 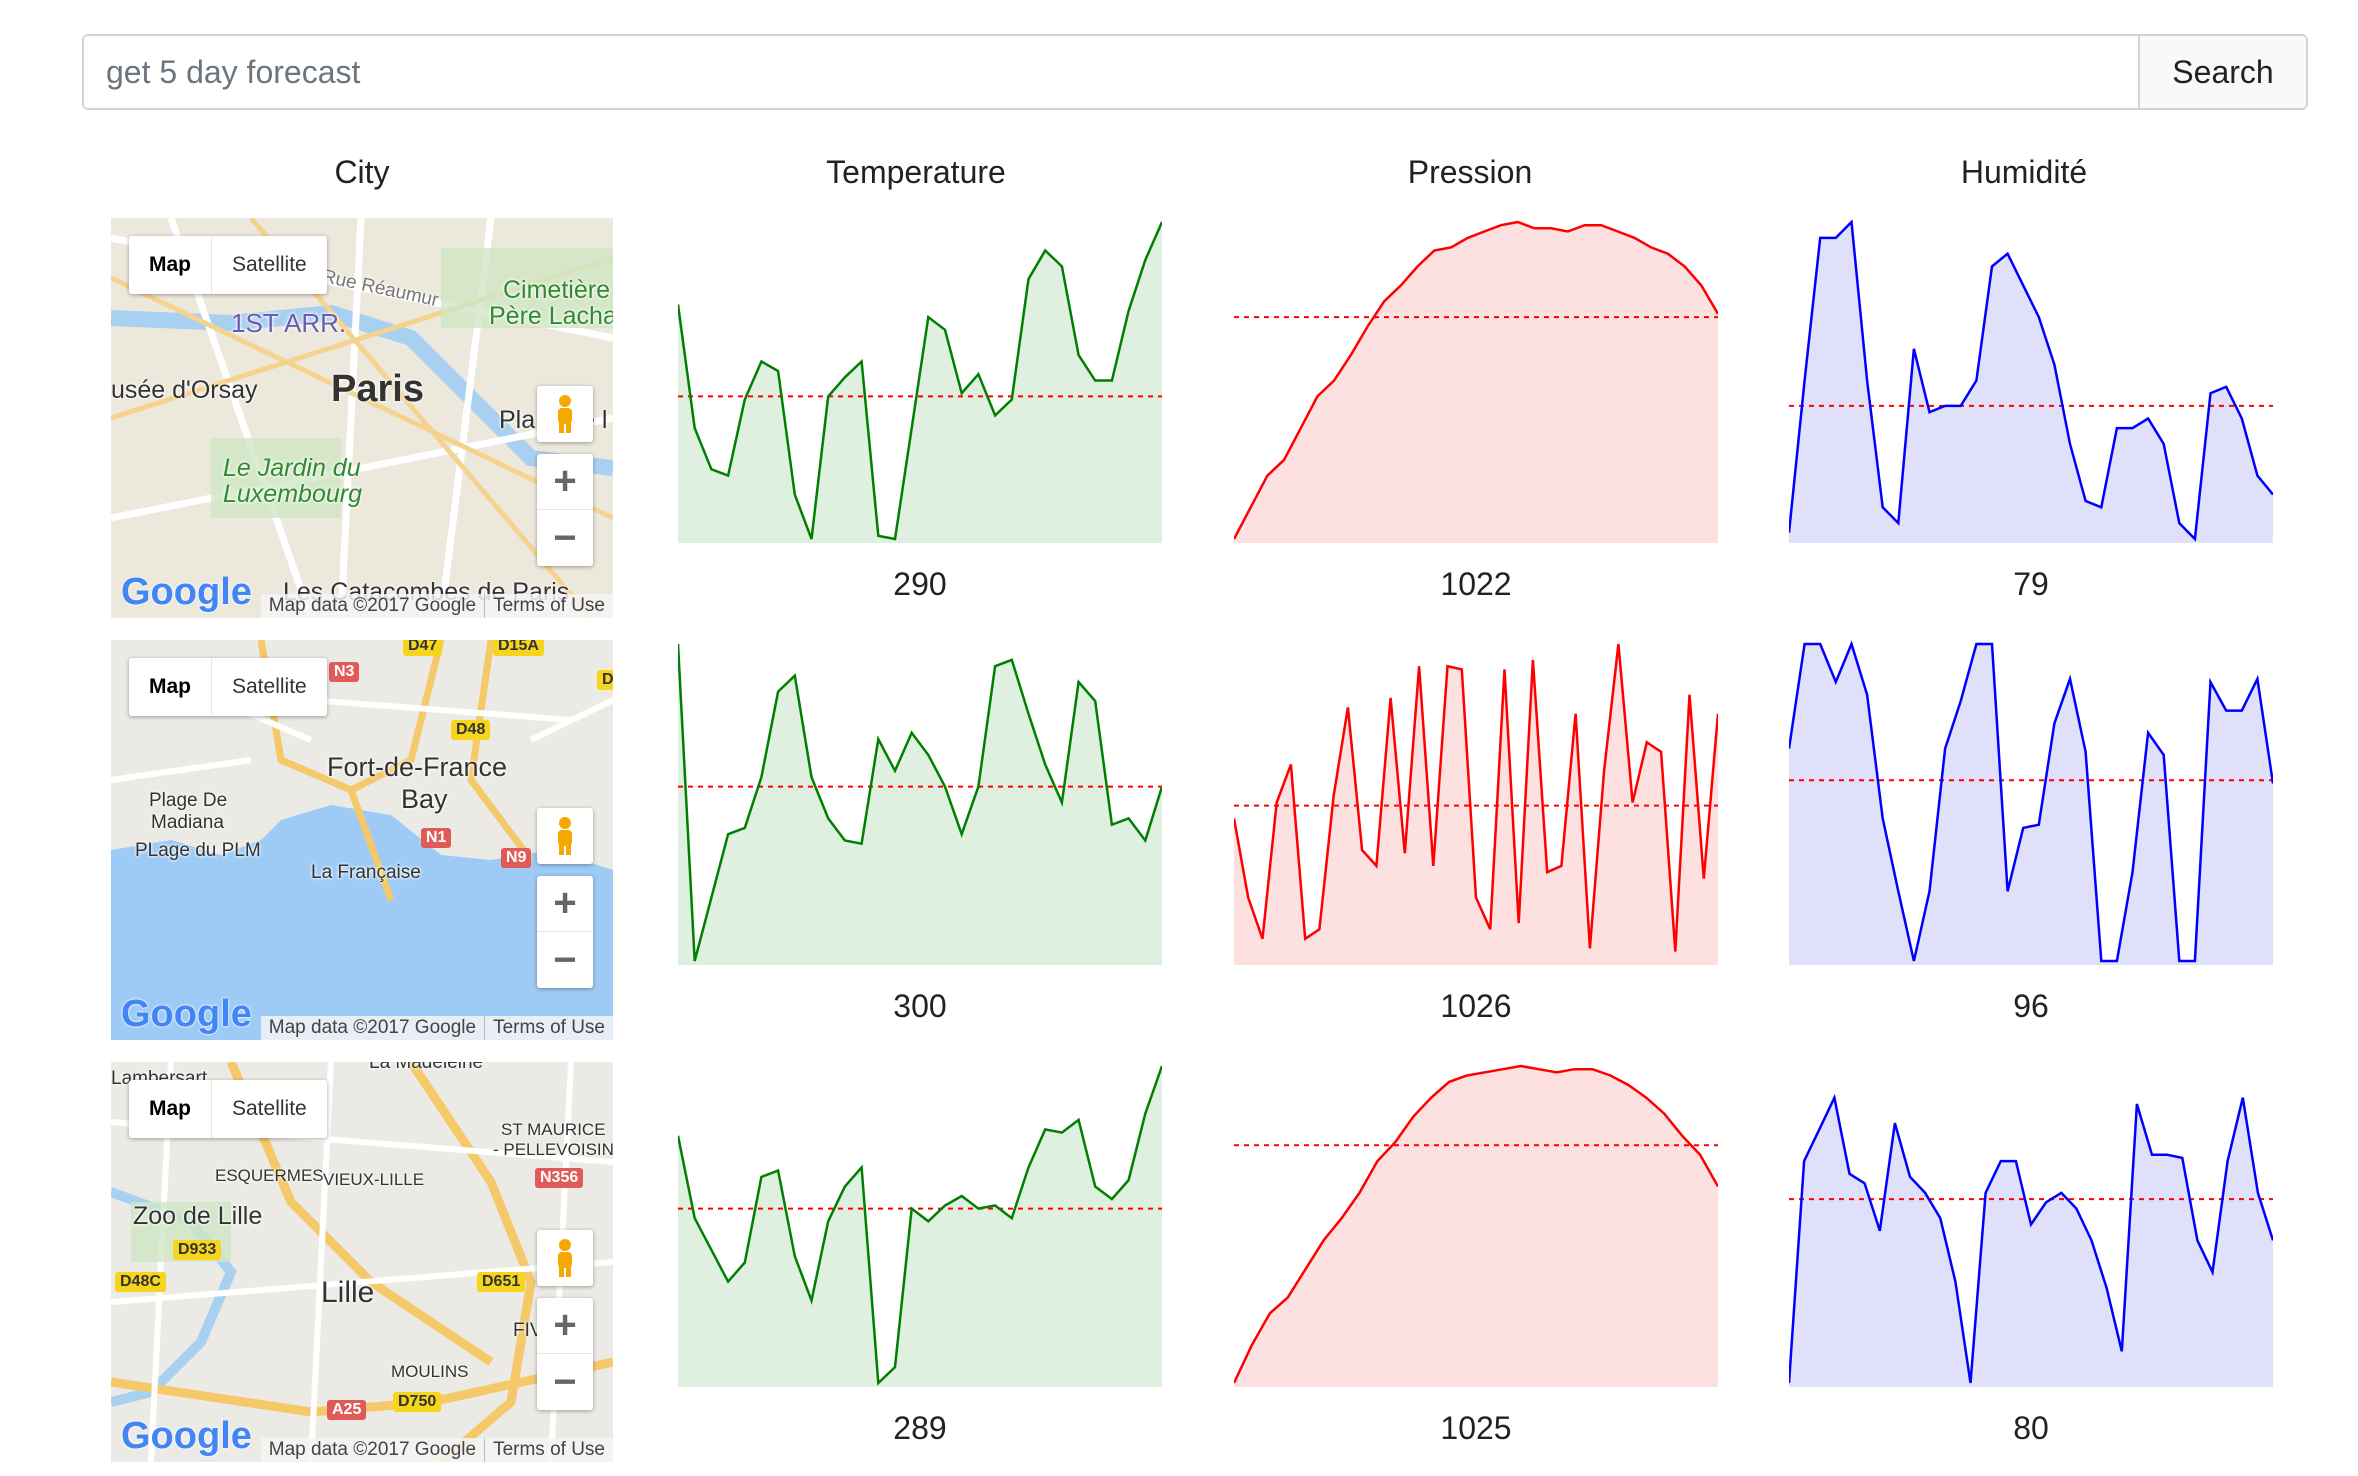 What do you see at coordinates (377, 389) in the screenshot?
I see `map-city-label: Paris` at bounding box center [377, 389].